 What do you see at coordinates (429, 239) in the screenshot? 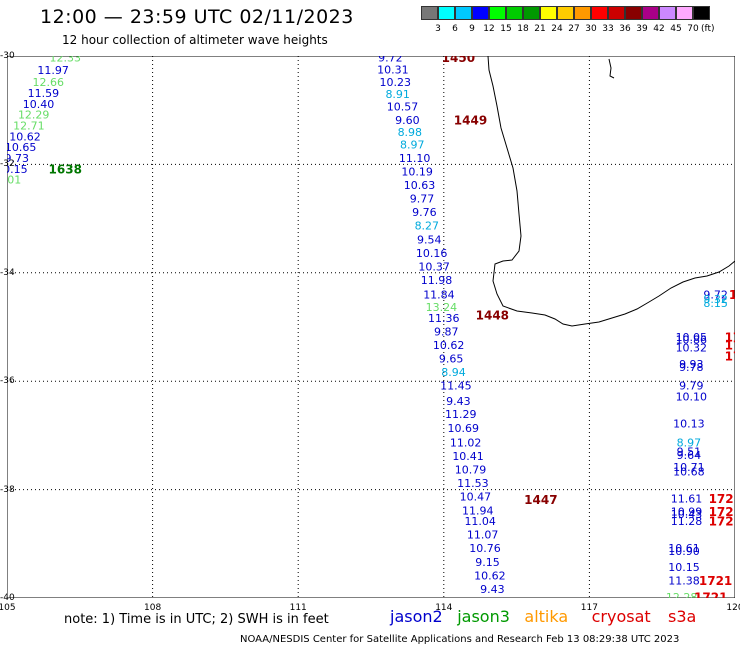
I see `wave-height-value: 9.54` at bounding box center [429, 239].